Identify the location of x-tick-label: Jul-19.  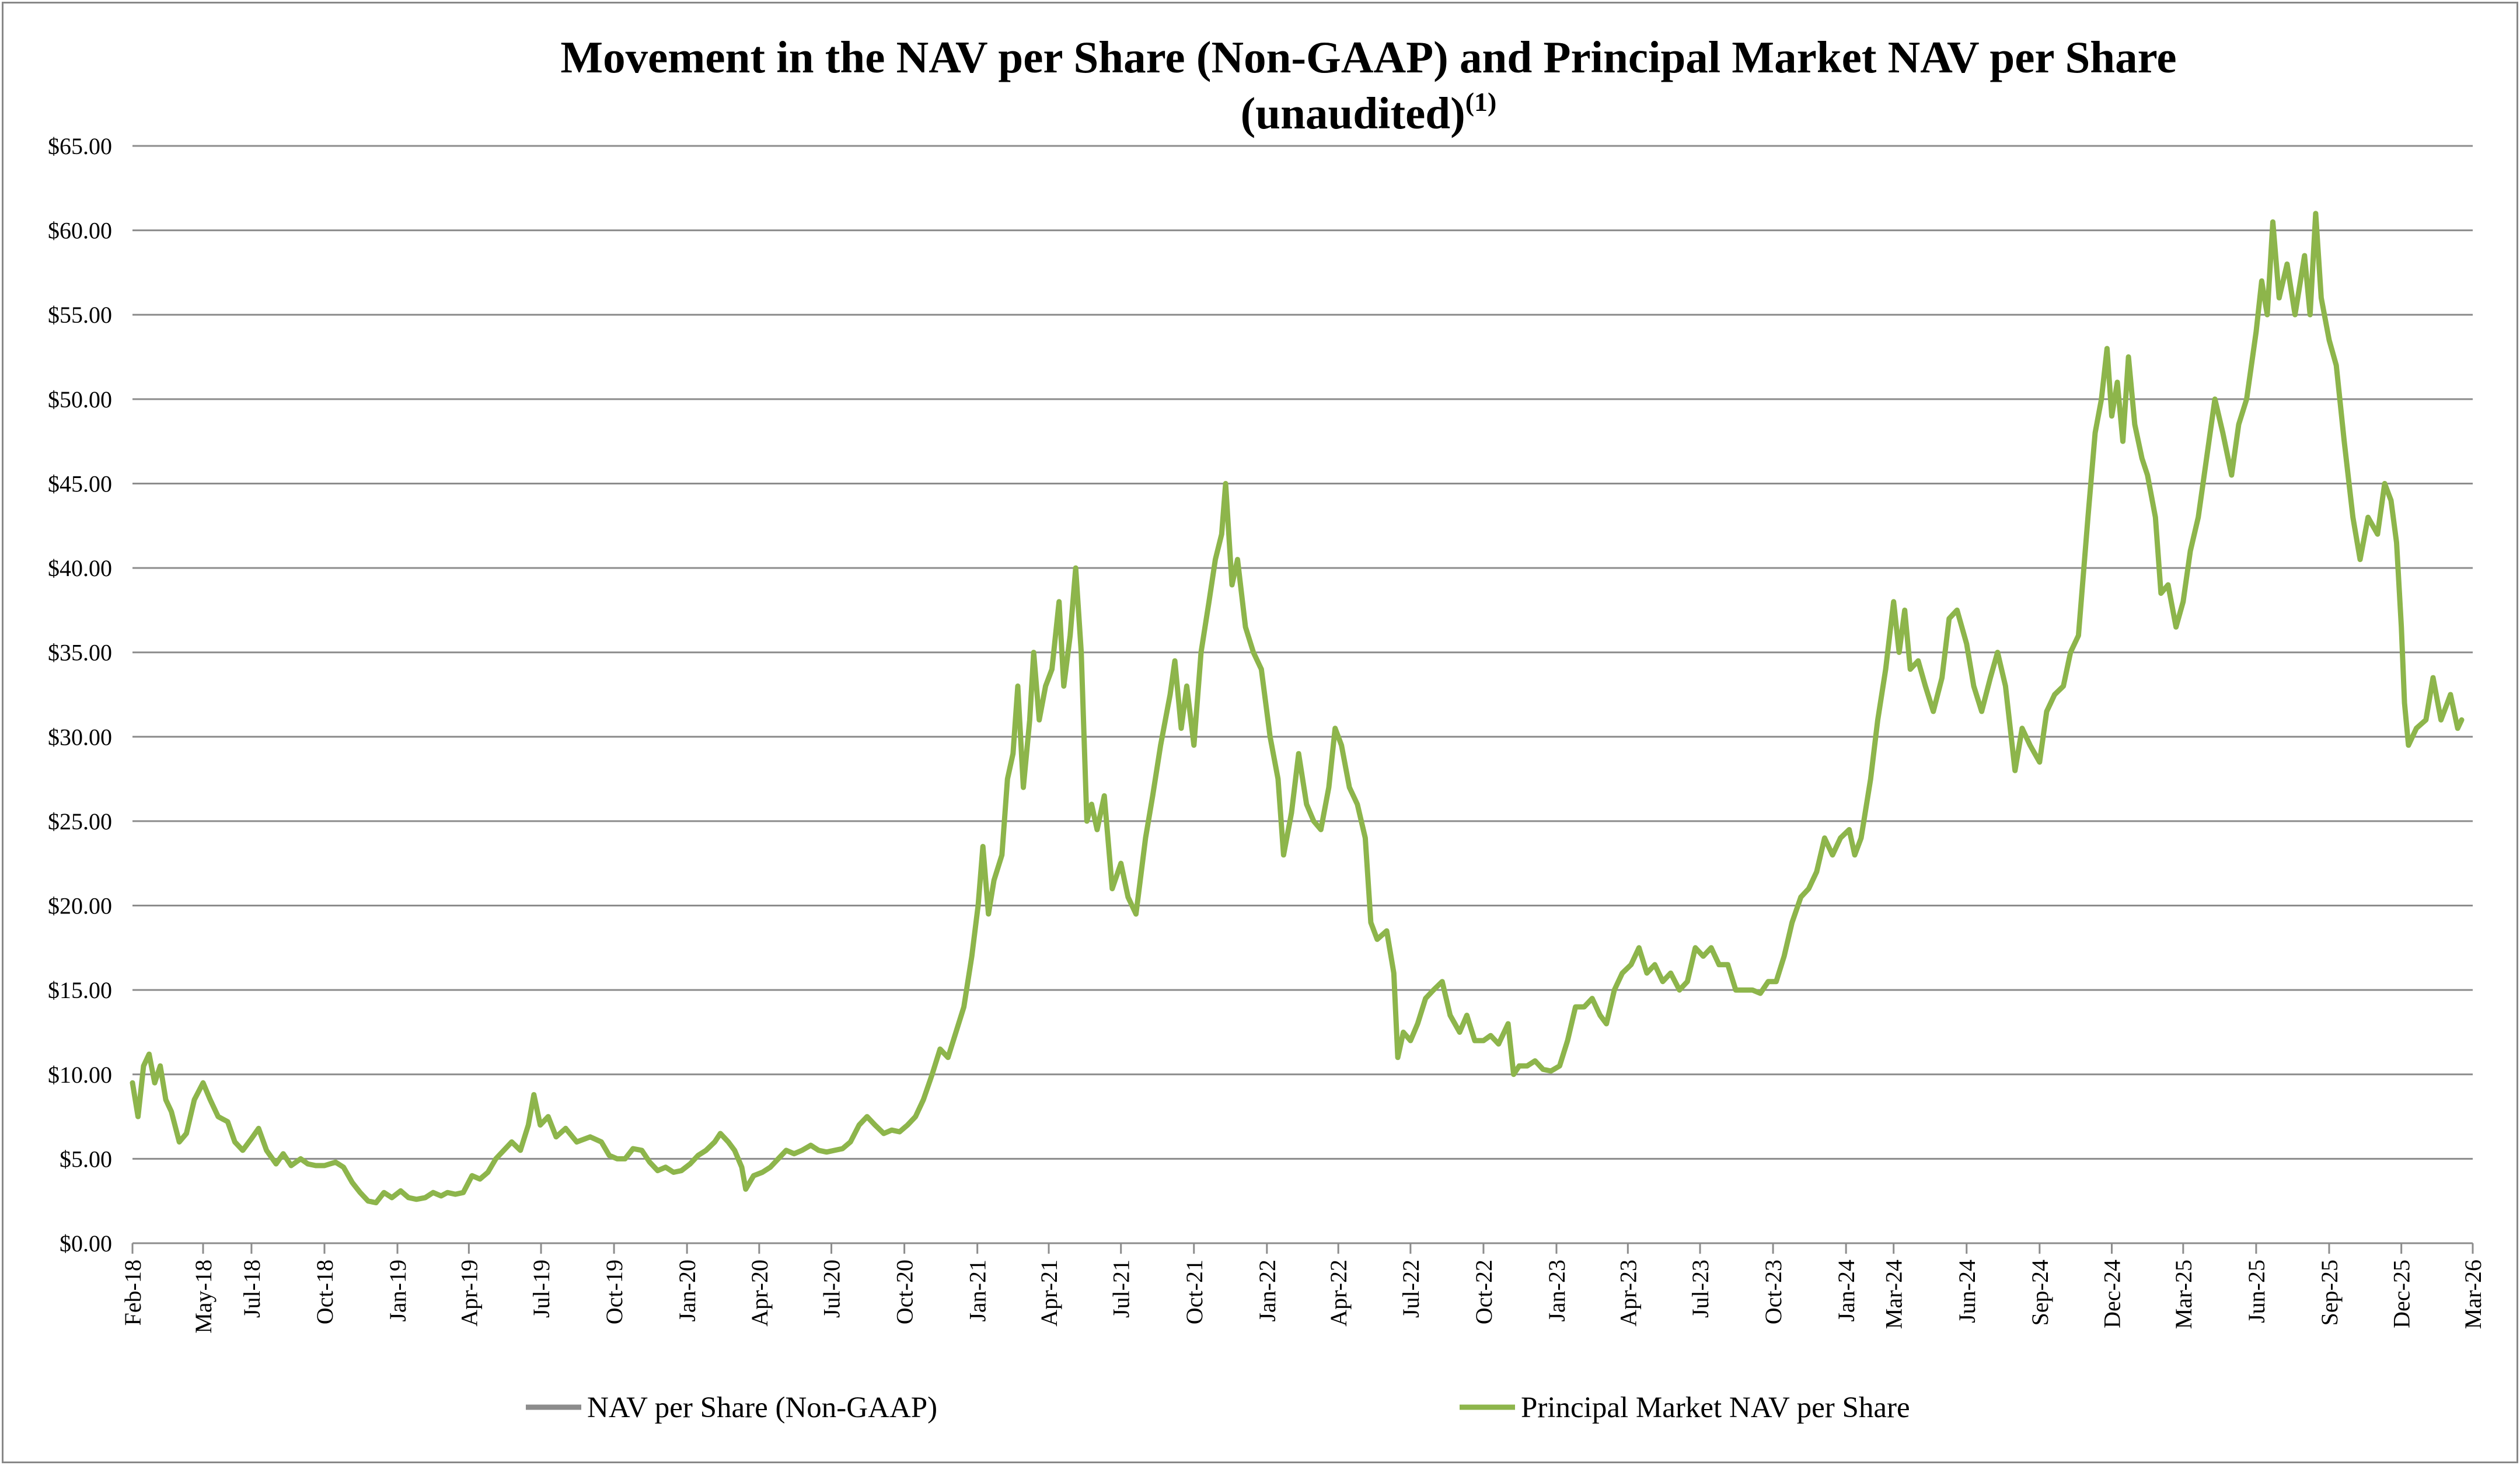
(541, 1289).